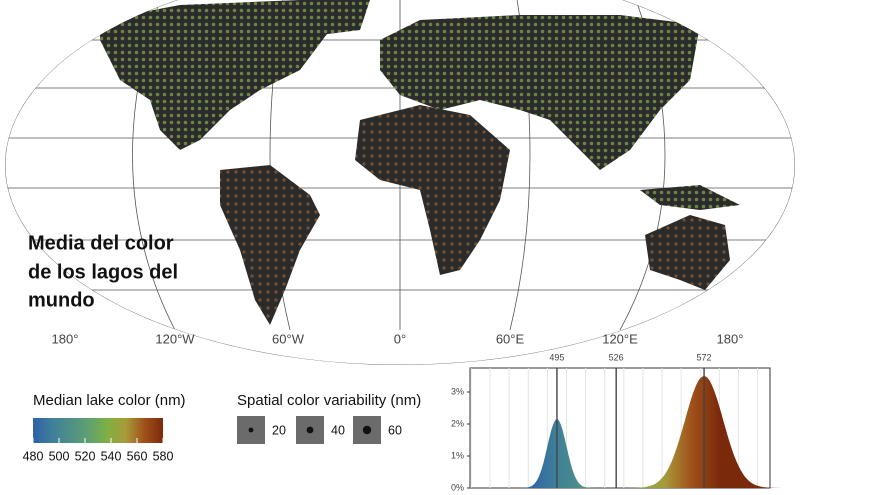 This screenshot has height=495, width=880. Describe the element at coordinates (85, 456) in the screenshot. I see `color-tick-label: 520` at that location.